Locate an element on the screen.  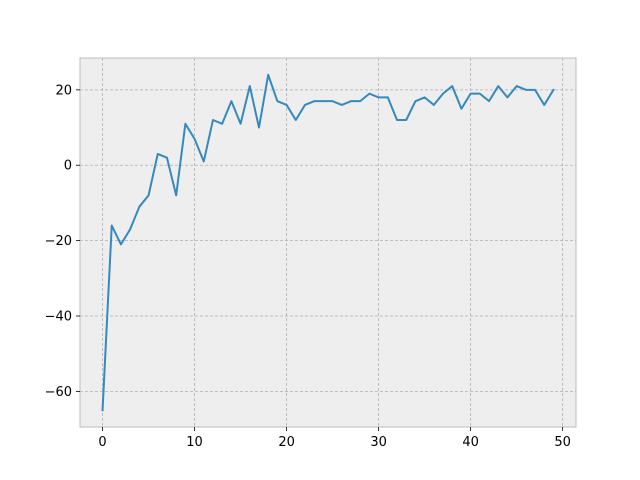
y-axis: −60 −40 −20 0 20 is located at coordinates (62, 241).